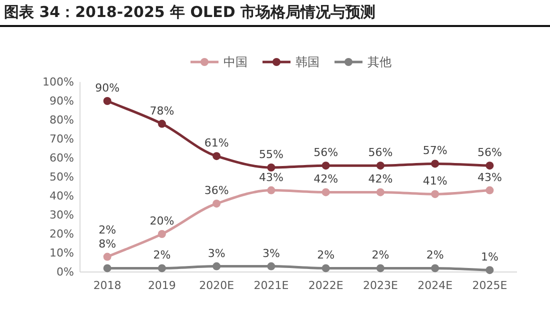  What do you see at coordinates (291, 62) in the screenshot?
I see `legend-item: 韩国` at bounding box center [291, 62].